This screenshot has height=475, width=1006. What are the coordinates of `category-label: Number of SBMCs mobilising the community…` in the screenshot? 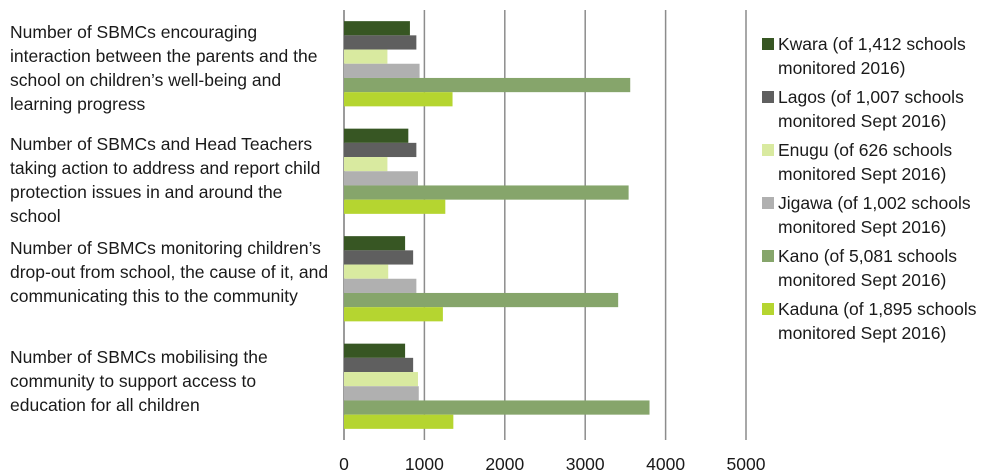 It's located at (139, 381).